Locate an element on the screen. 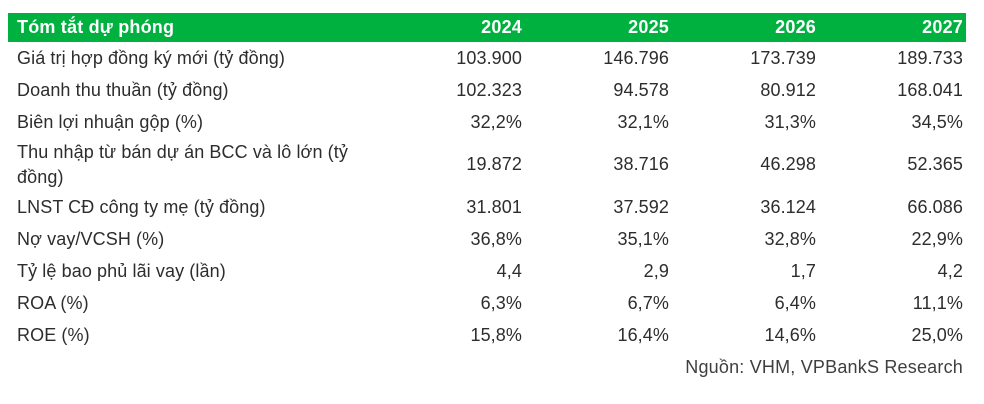 The width and height of the screenshot is (984, 404). cell-value: 36,8% is located at coordinates (496, 239).